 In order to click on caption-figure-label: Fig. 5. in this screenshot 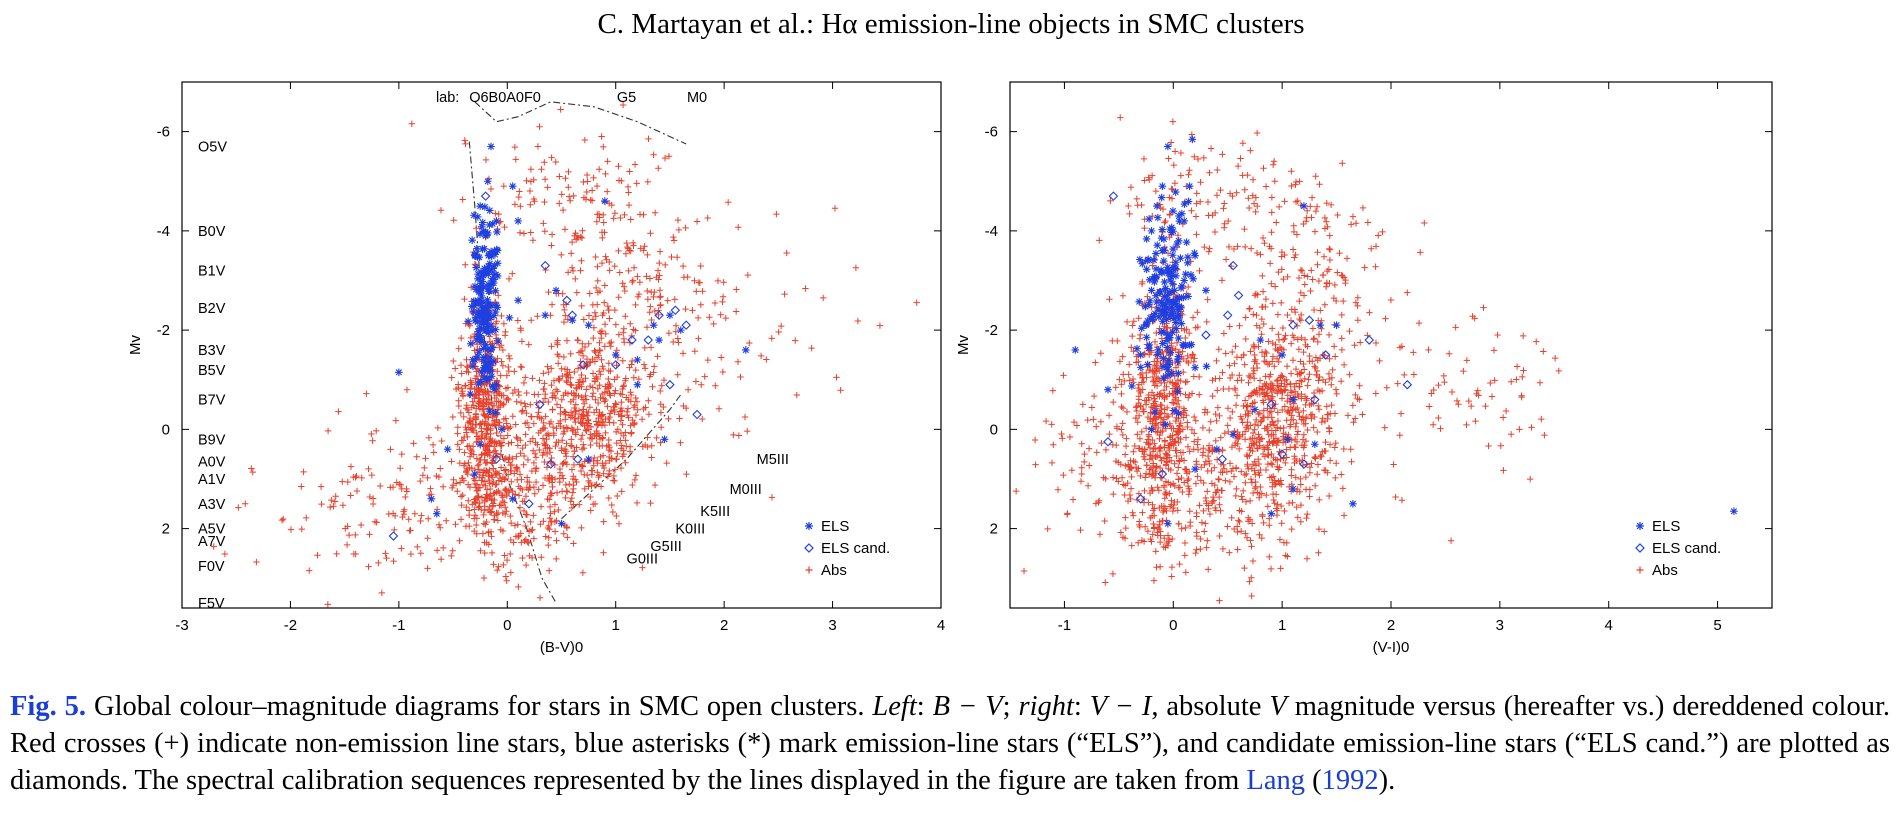, I will do `click(48, 706)`.